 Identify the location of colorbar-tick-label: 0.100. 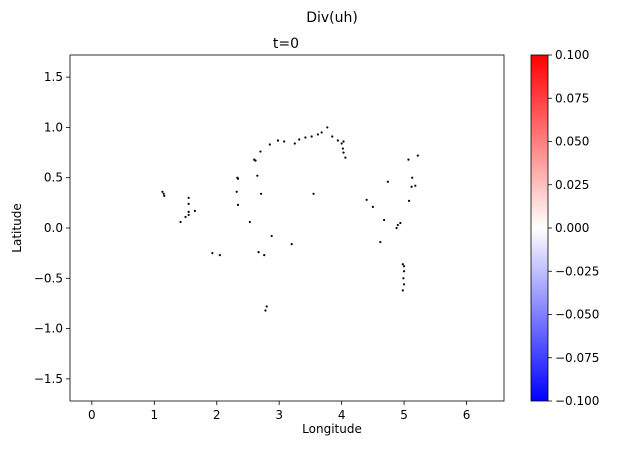
(572, 55).